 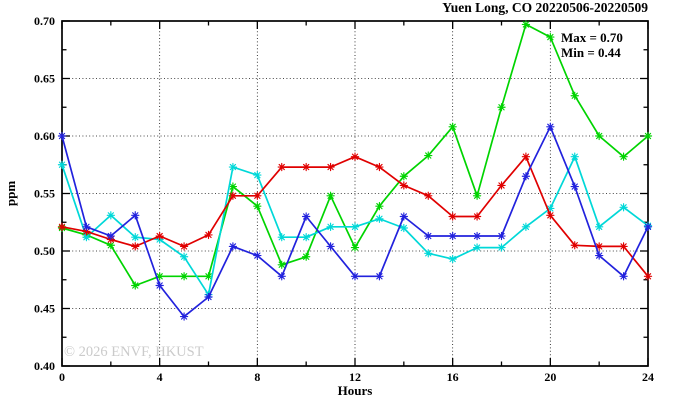 What do you see at coordinates (44, 366) in the screenshot?
I see `y-tick-label: 0.40` at bounding box center [44, 366].